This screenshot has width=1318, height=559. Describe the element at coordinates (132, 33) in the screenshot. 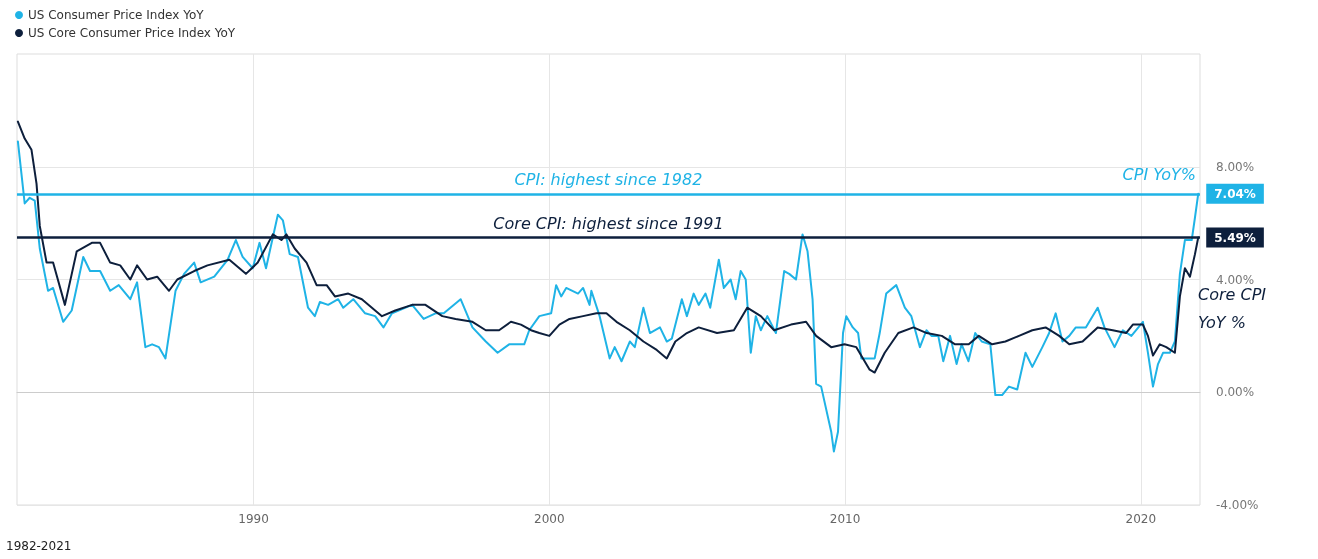

I see `legend-label: US Core Consumer Price Index YoY` at that location.